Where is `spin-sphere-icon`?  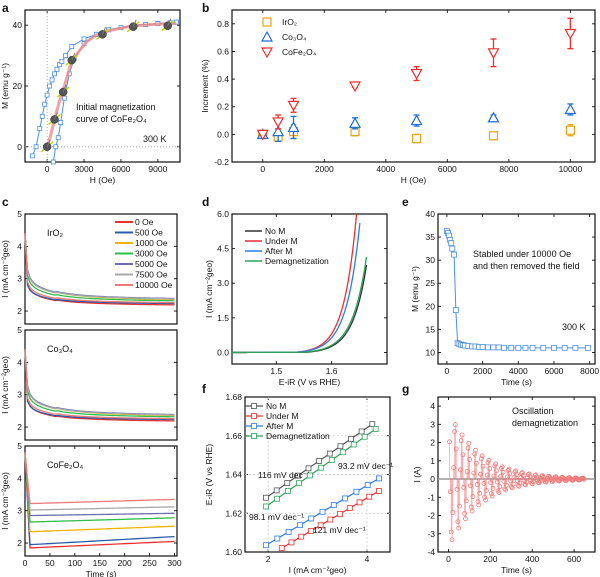
spin-sphere-icon is located at coordinates (63, 92).